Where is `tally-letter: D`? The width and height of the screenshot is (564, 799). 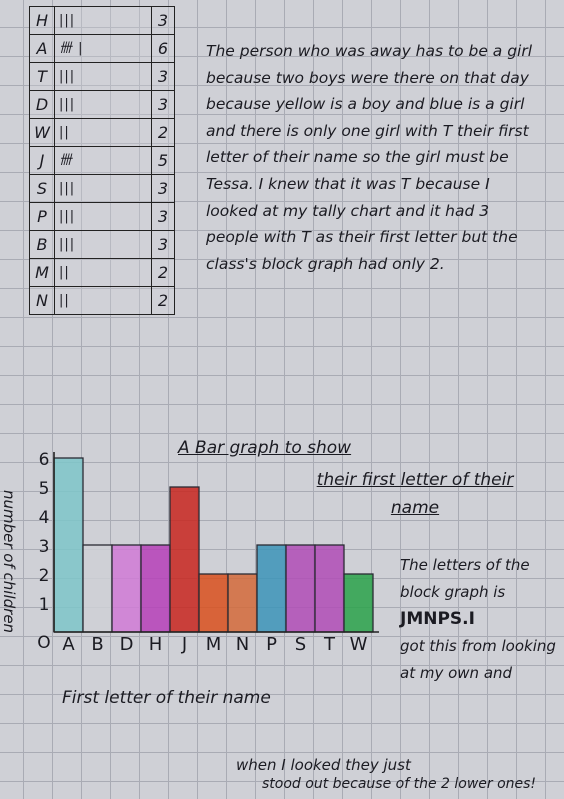
tally-letter: D is located at coordinates (42, 104).